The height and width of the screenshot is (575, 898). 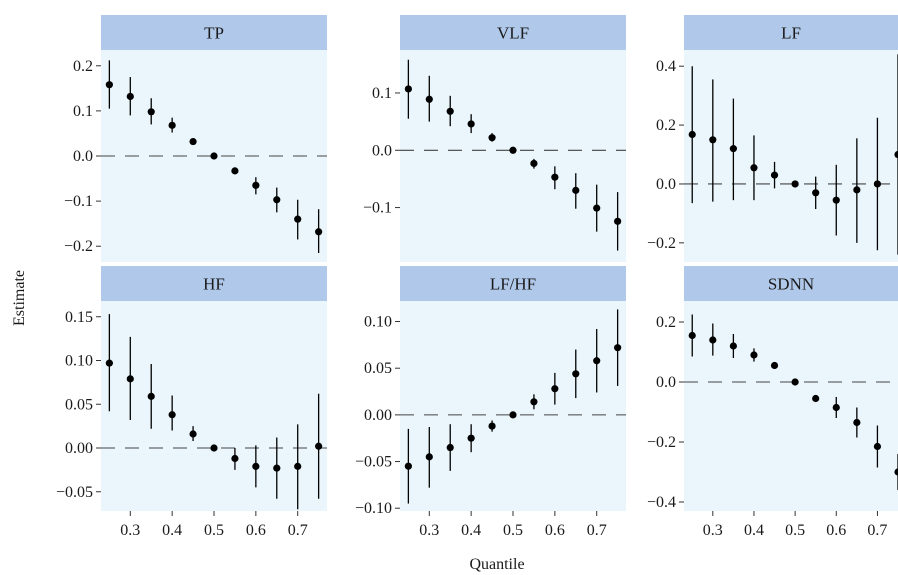 I want to click on x-tick-label: 0.6, so click(x=555, y=530).